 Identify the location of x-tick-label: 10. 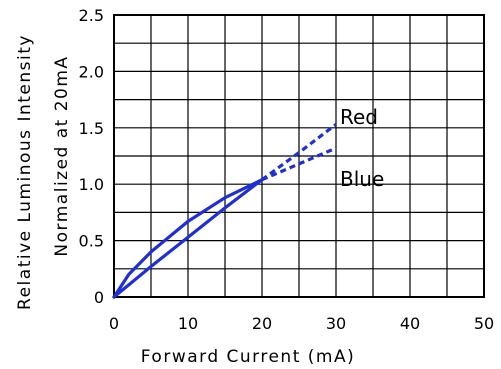
(188, 323).